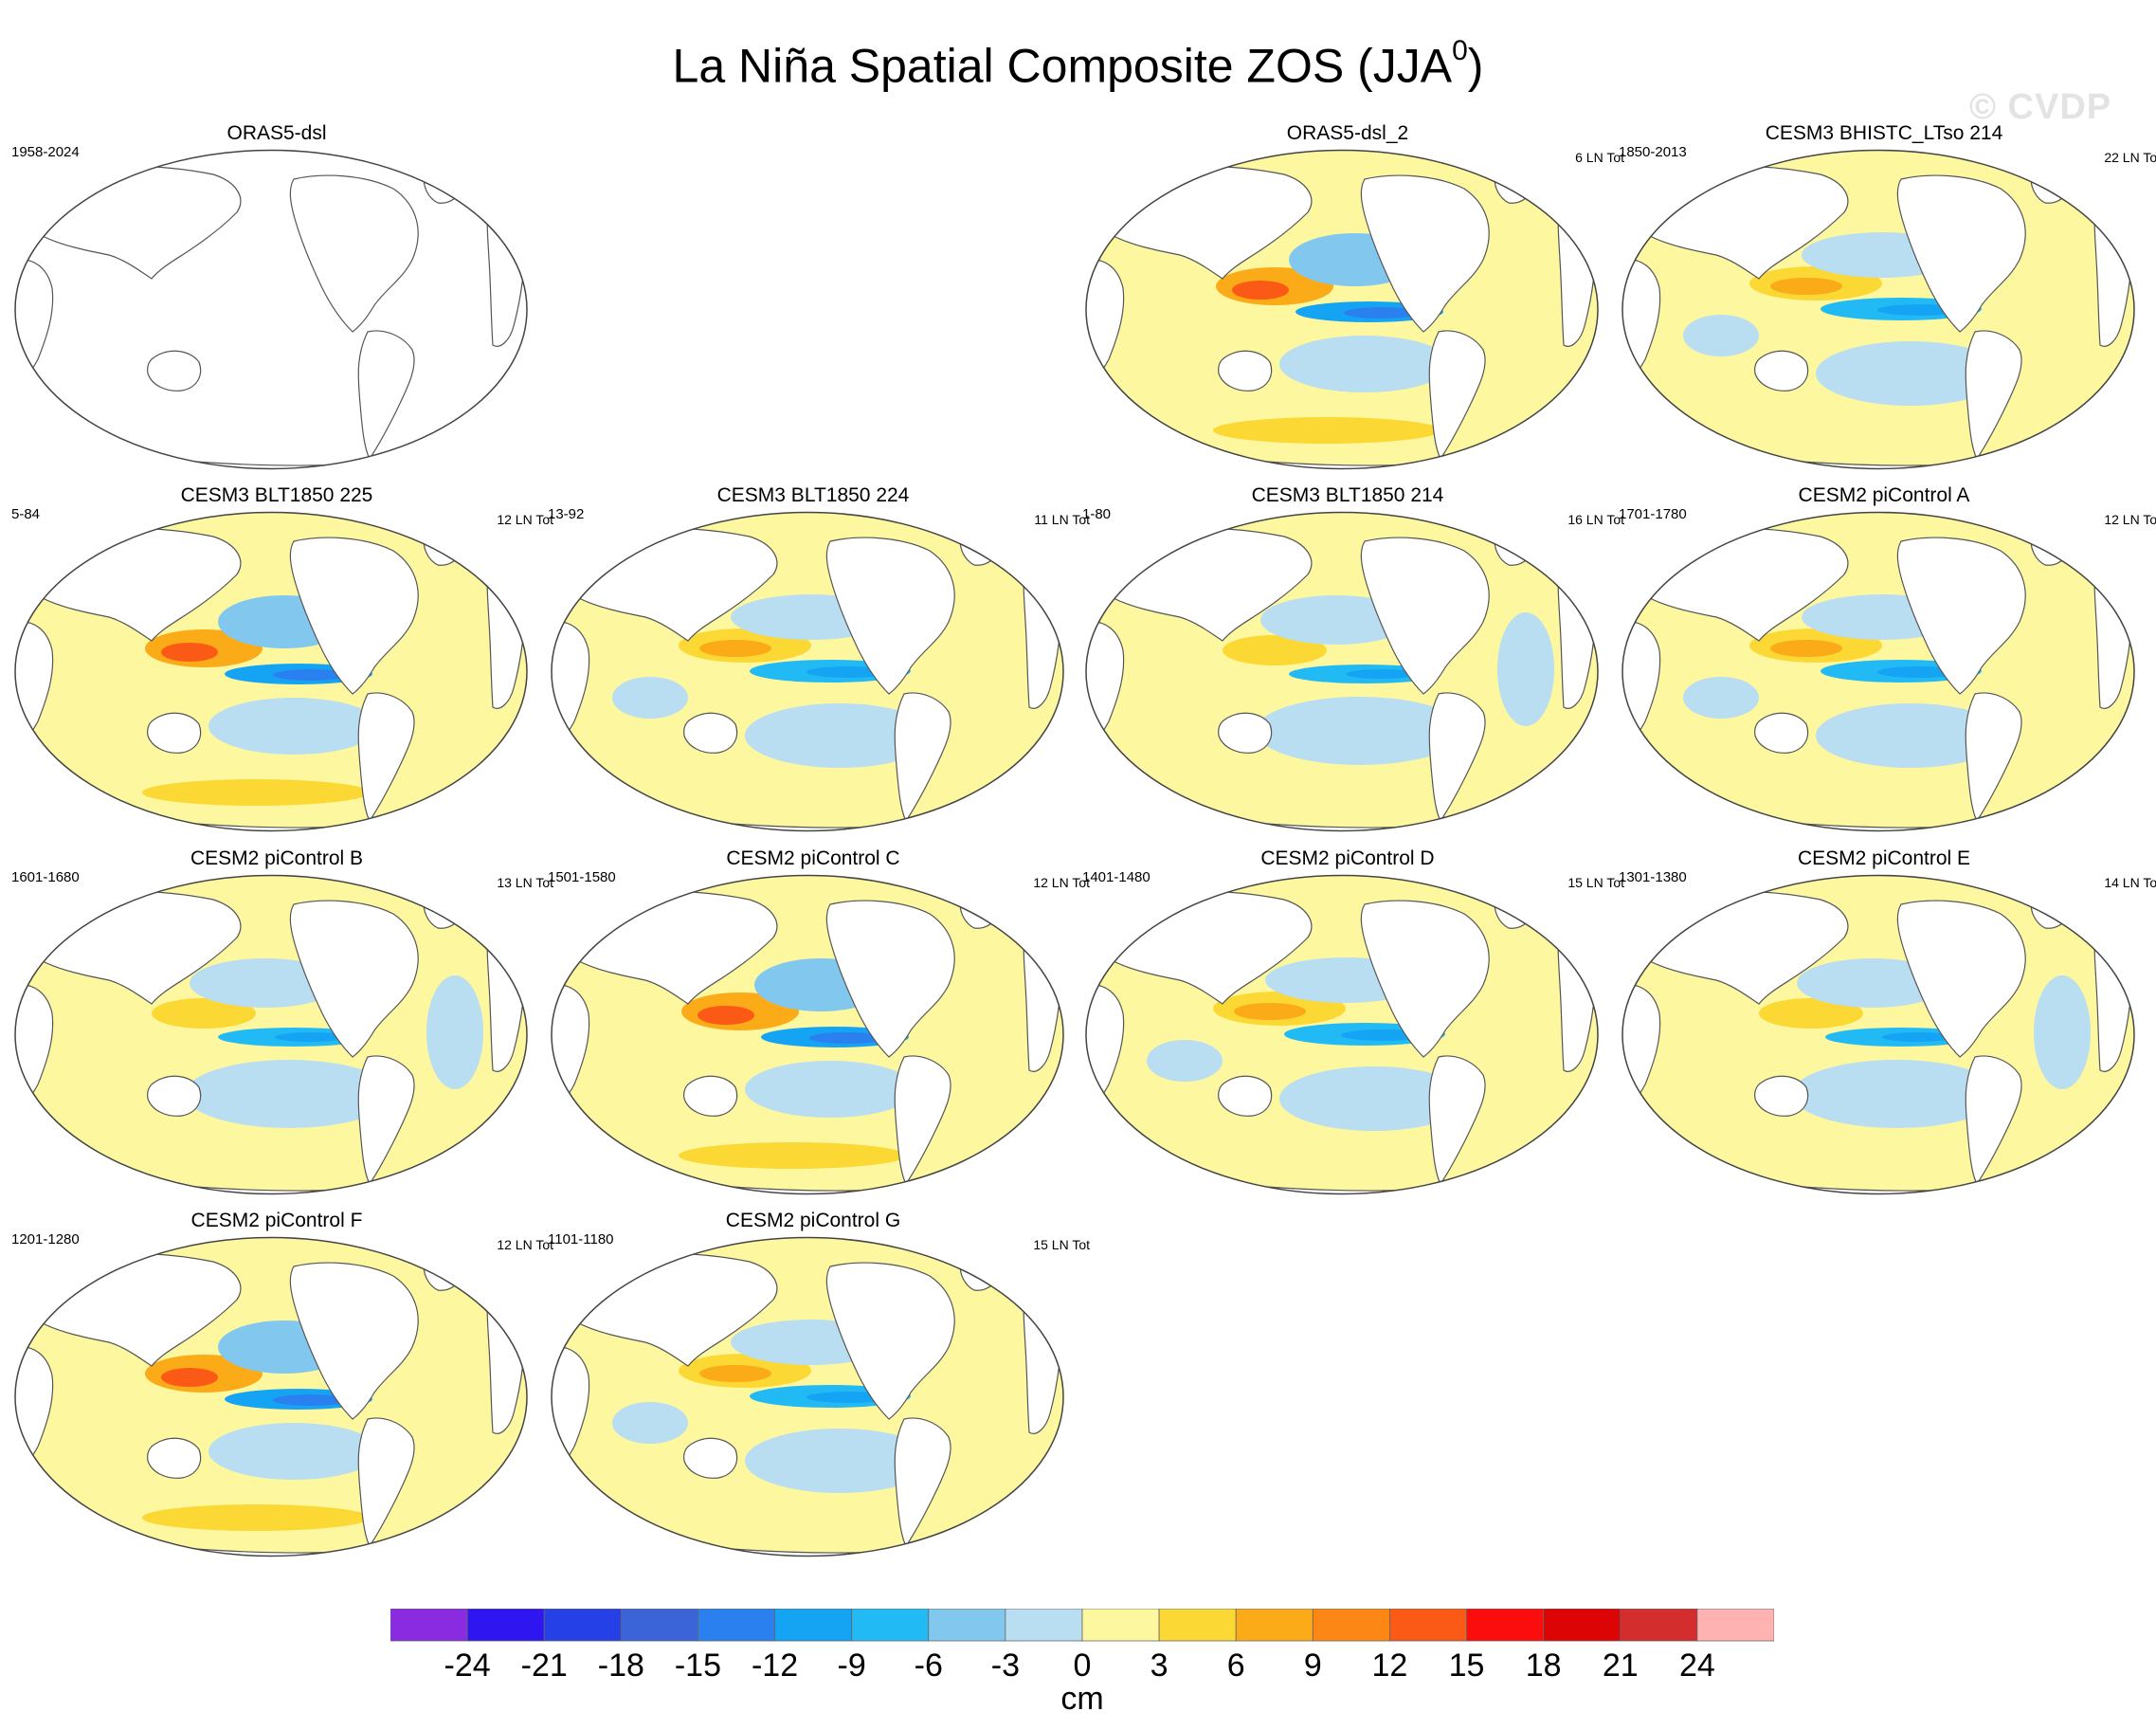 The width and height of the screenshot is (2156, 1730). What do you see at coordinates (620, 1666) in the screenshot?
I see `colorbar-tick-label: -18` at bounding box center [620, 1666].